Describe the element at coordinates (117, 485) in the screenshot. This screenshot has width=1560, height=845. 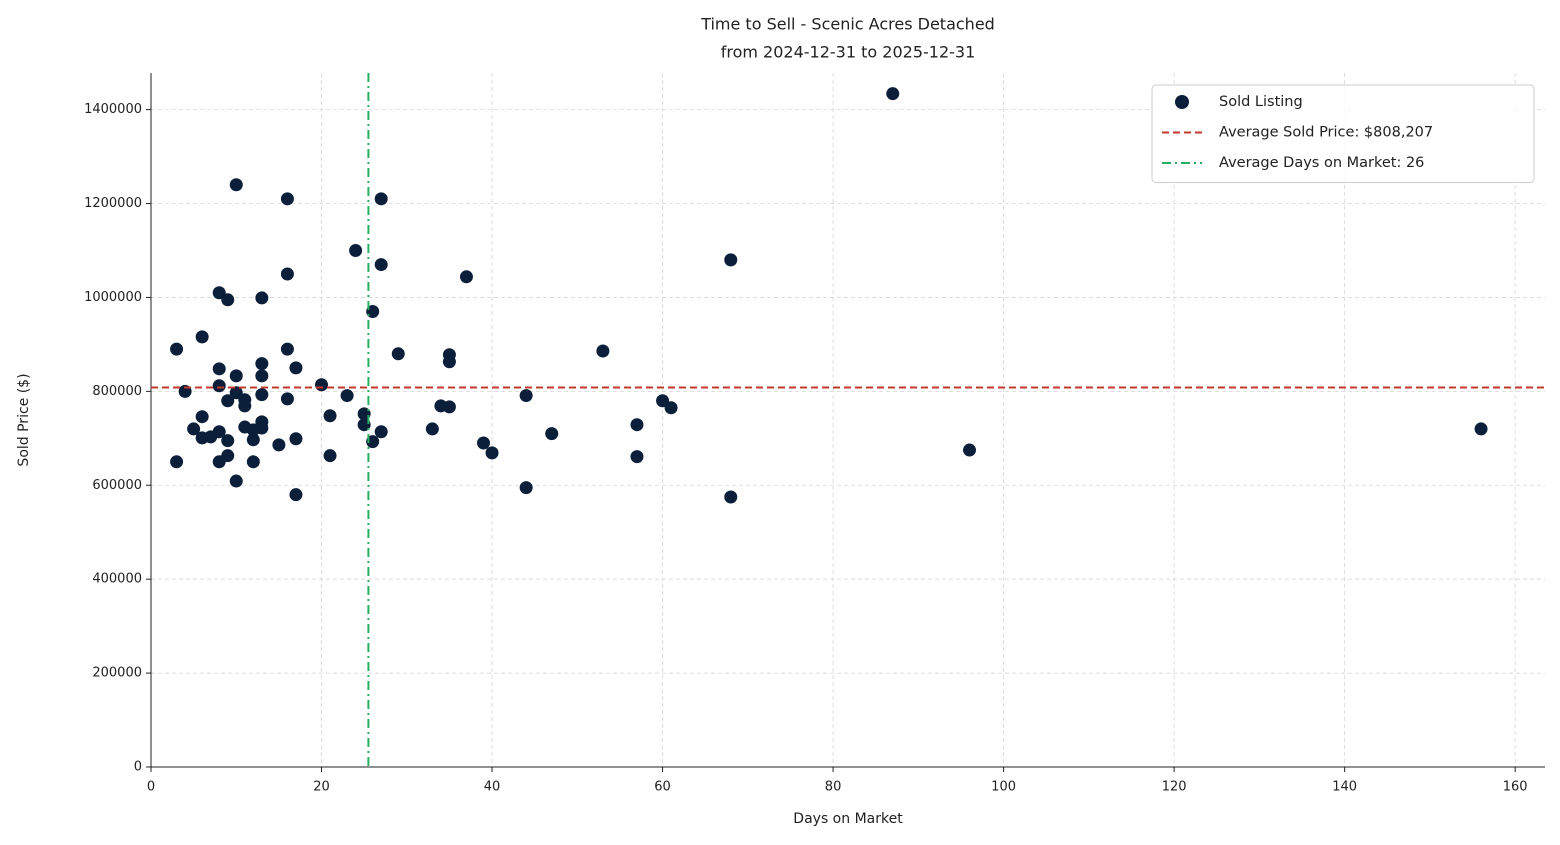
I see `y-tick-label: 600000` at that location.